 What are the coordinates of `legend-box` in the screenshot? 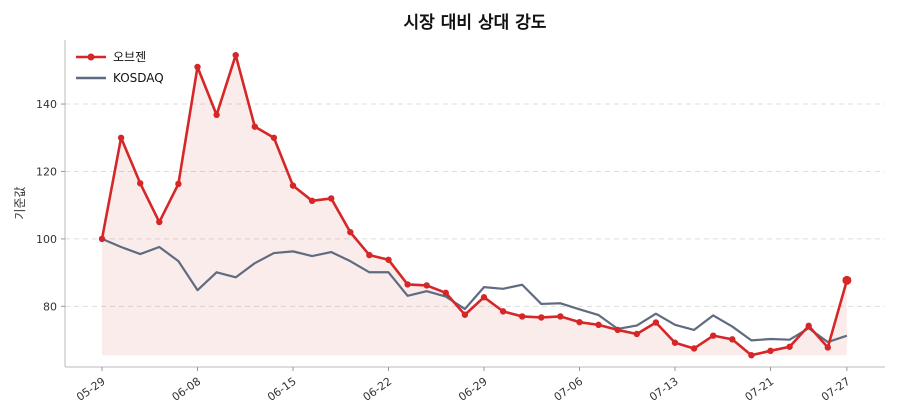 It's located at (120, 67).